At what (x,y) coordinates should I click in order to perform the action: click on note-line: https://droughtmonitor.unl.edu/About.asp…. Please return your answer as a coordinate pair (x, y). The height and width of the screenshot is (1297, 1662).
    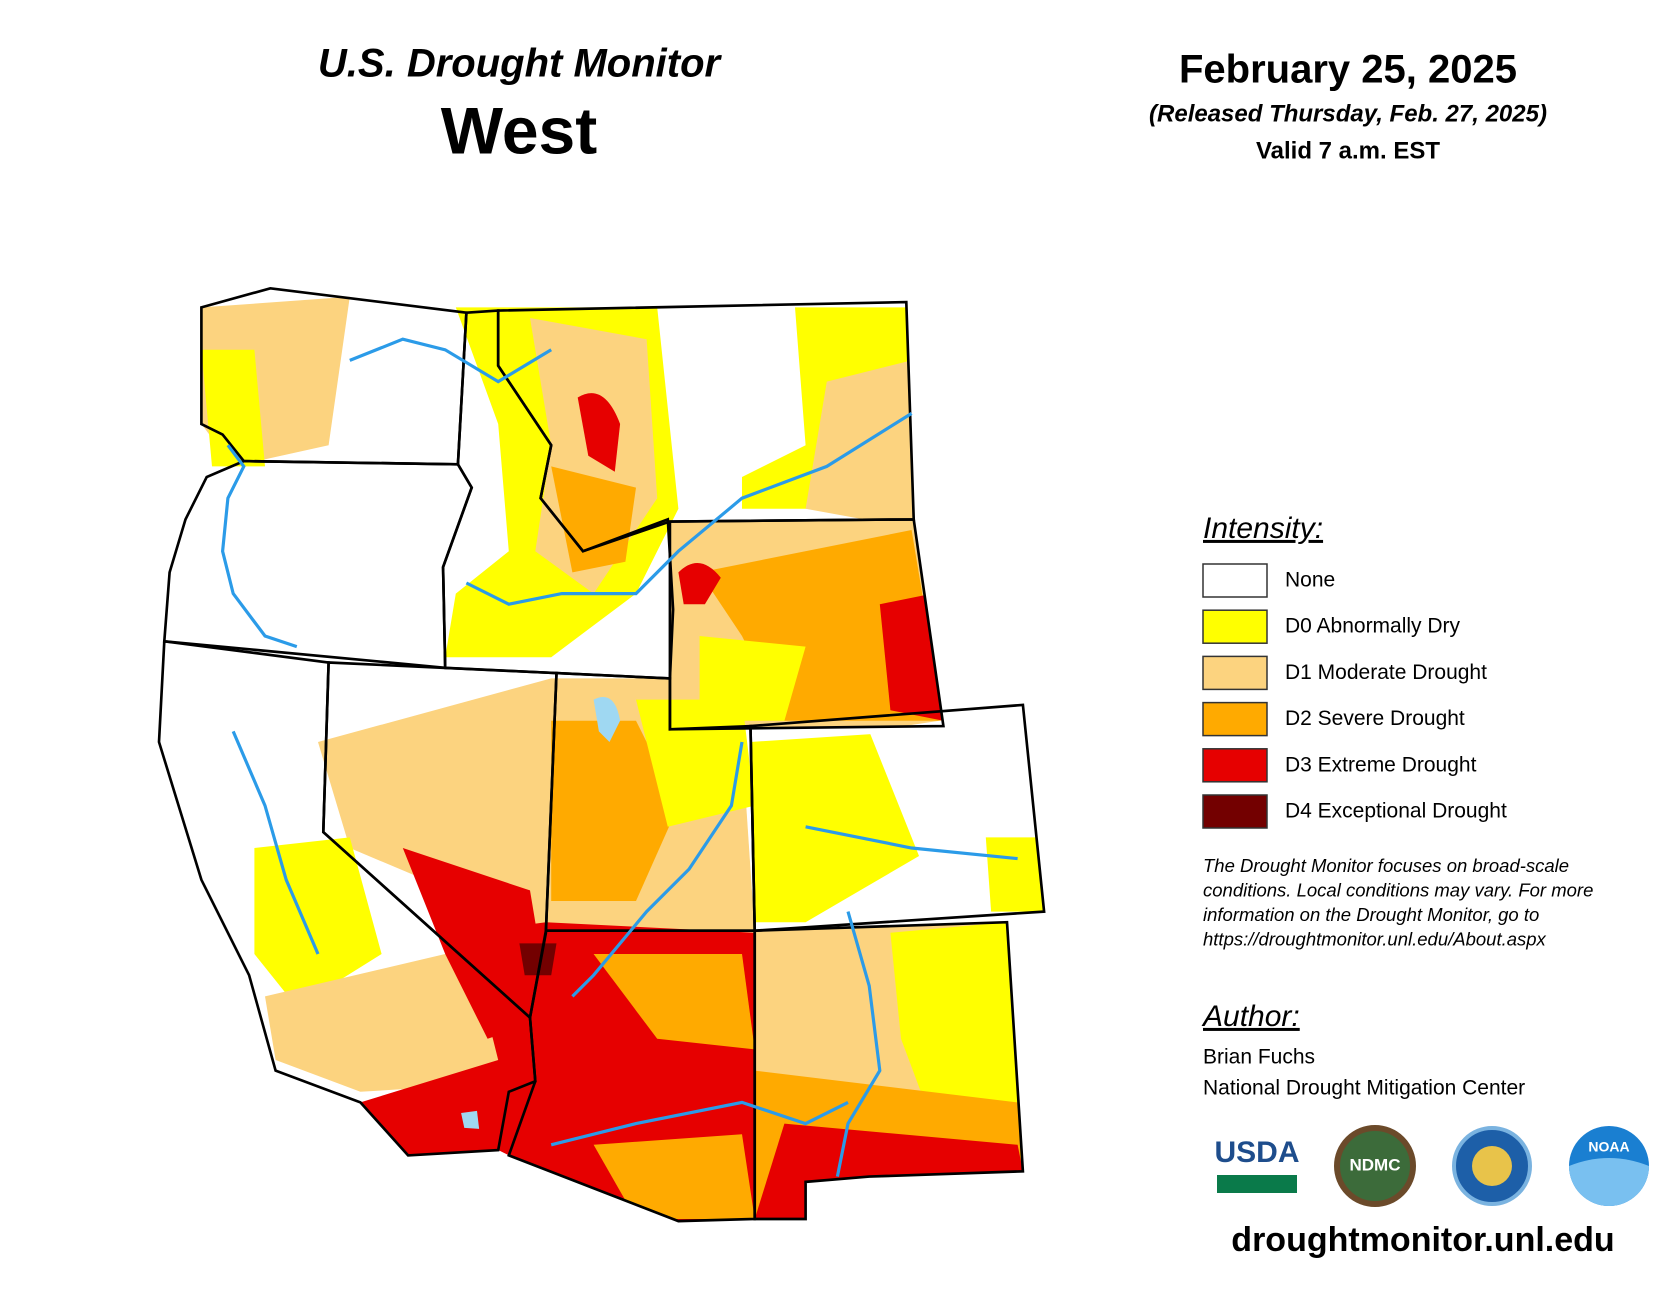
    Looking at the image, I should click on (1375, 939).